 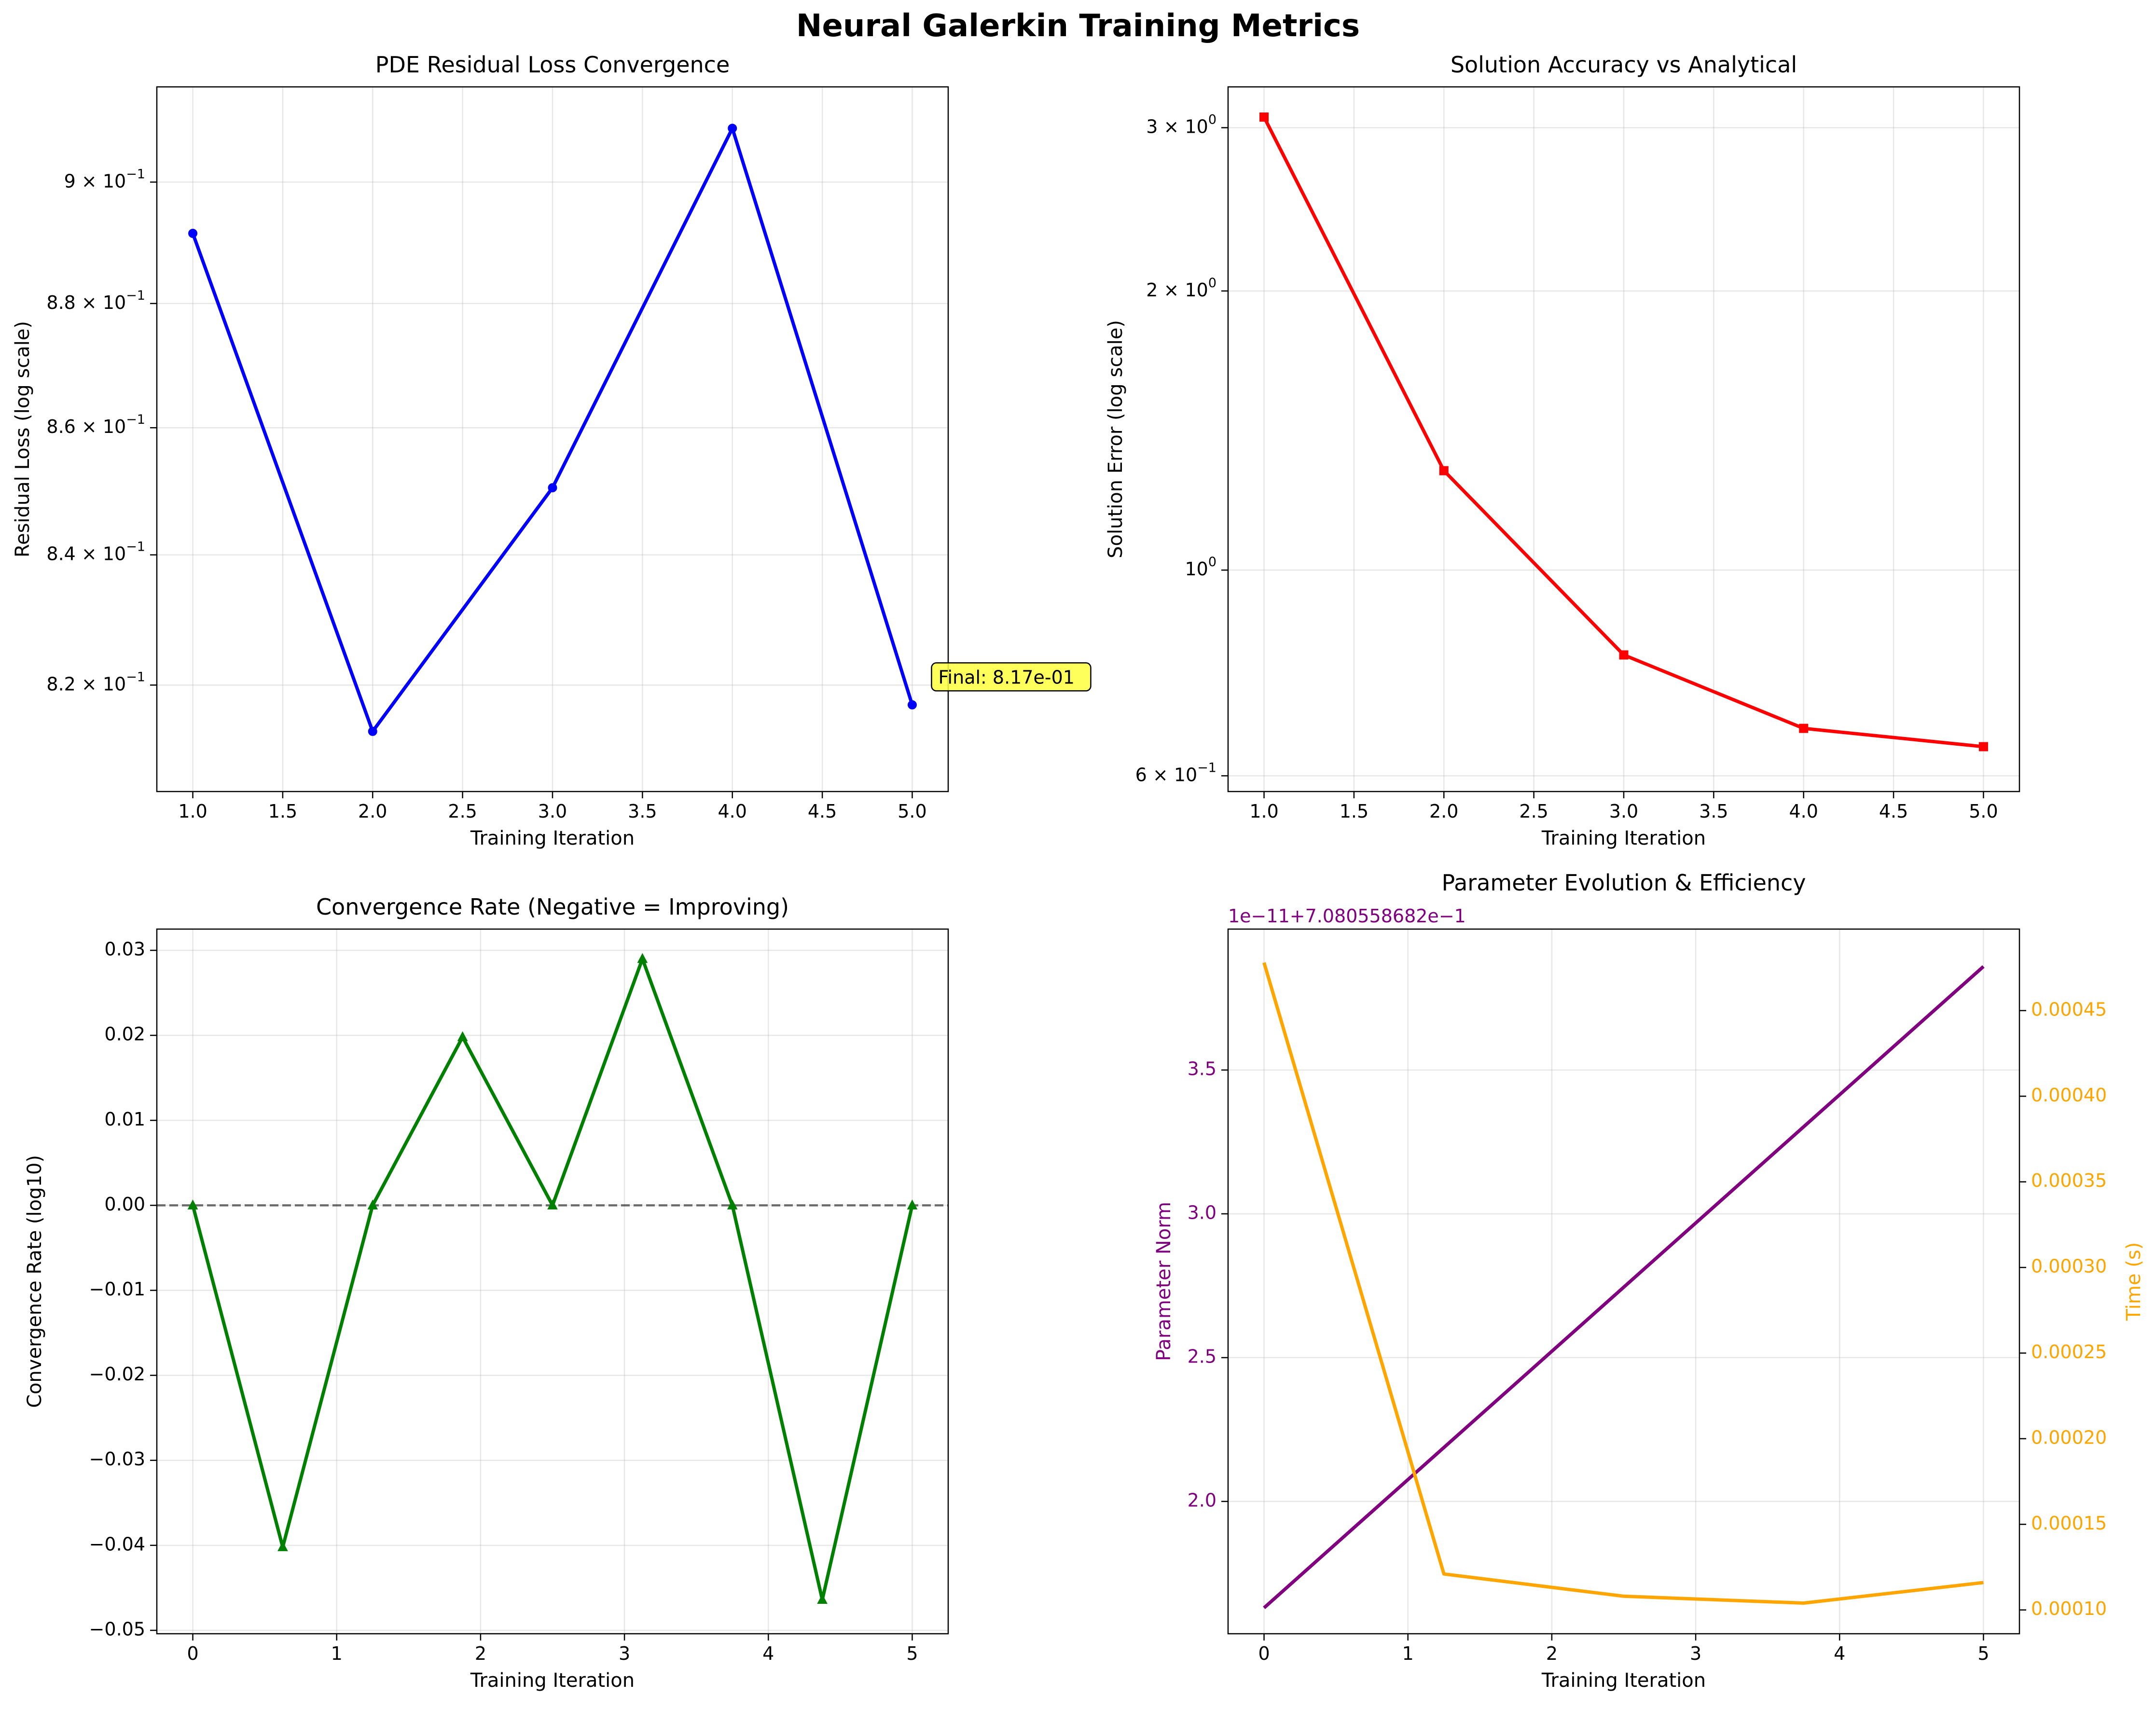 What do you see at coordinates (1264, 1653) in the screenshot?
I see `x-tick-label: 0` at bounding box center [1264, 1653].